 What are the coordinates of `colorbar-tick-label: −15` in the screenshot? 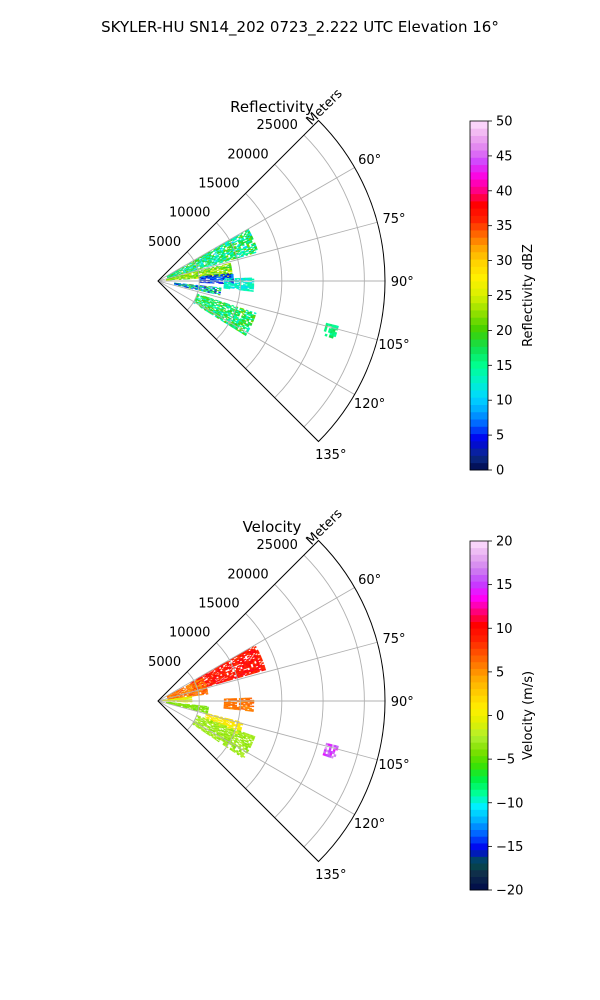 It's located at (509, 847).